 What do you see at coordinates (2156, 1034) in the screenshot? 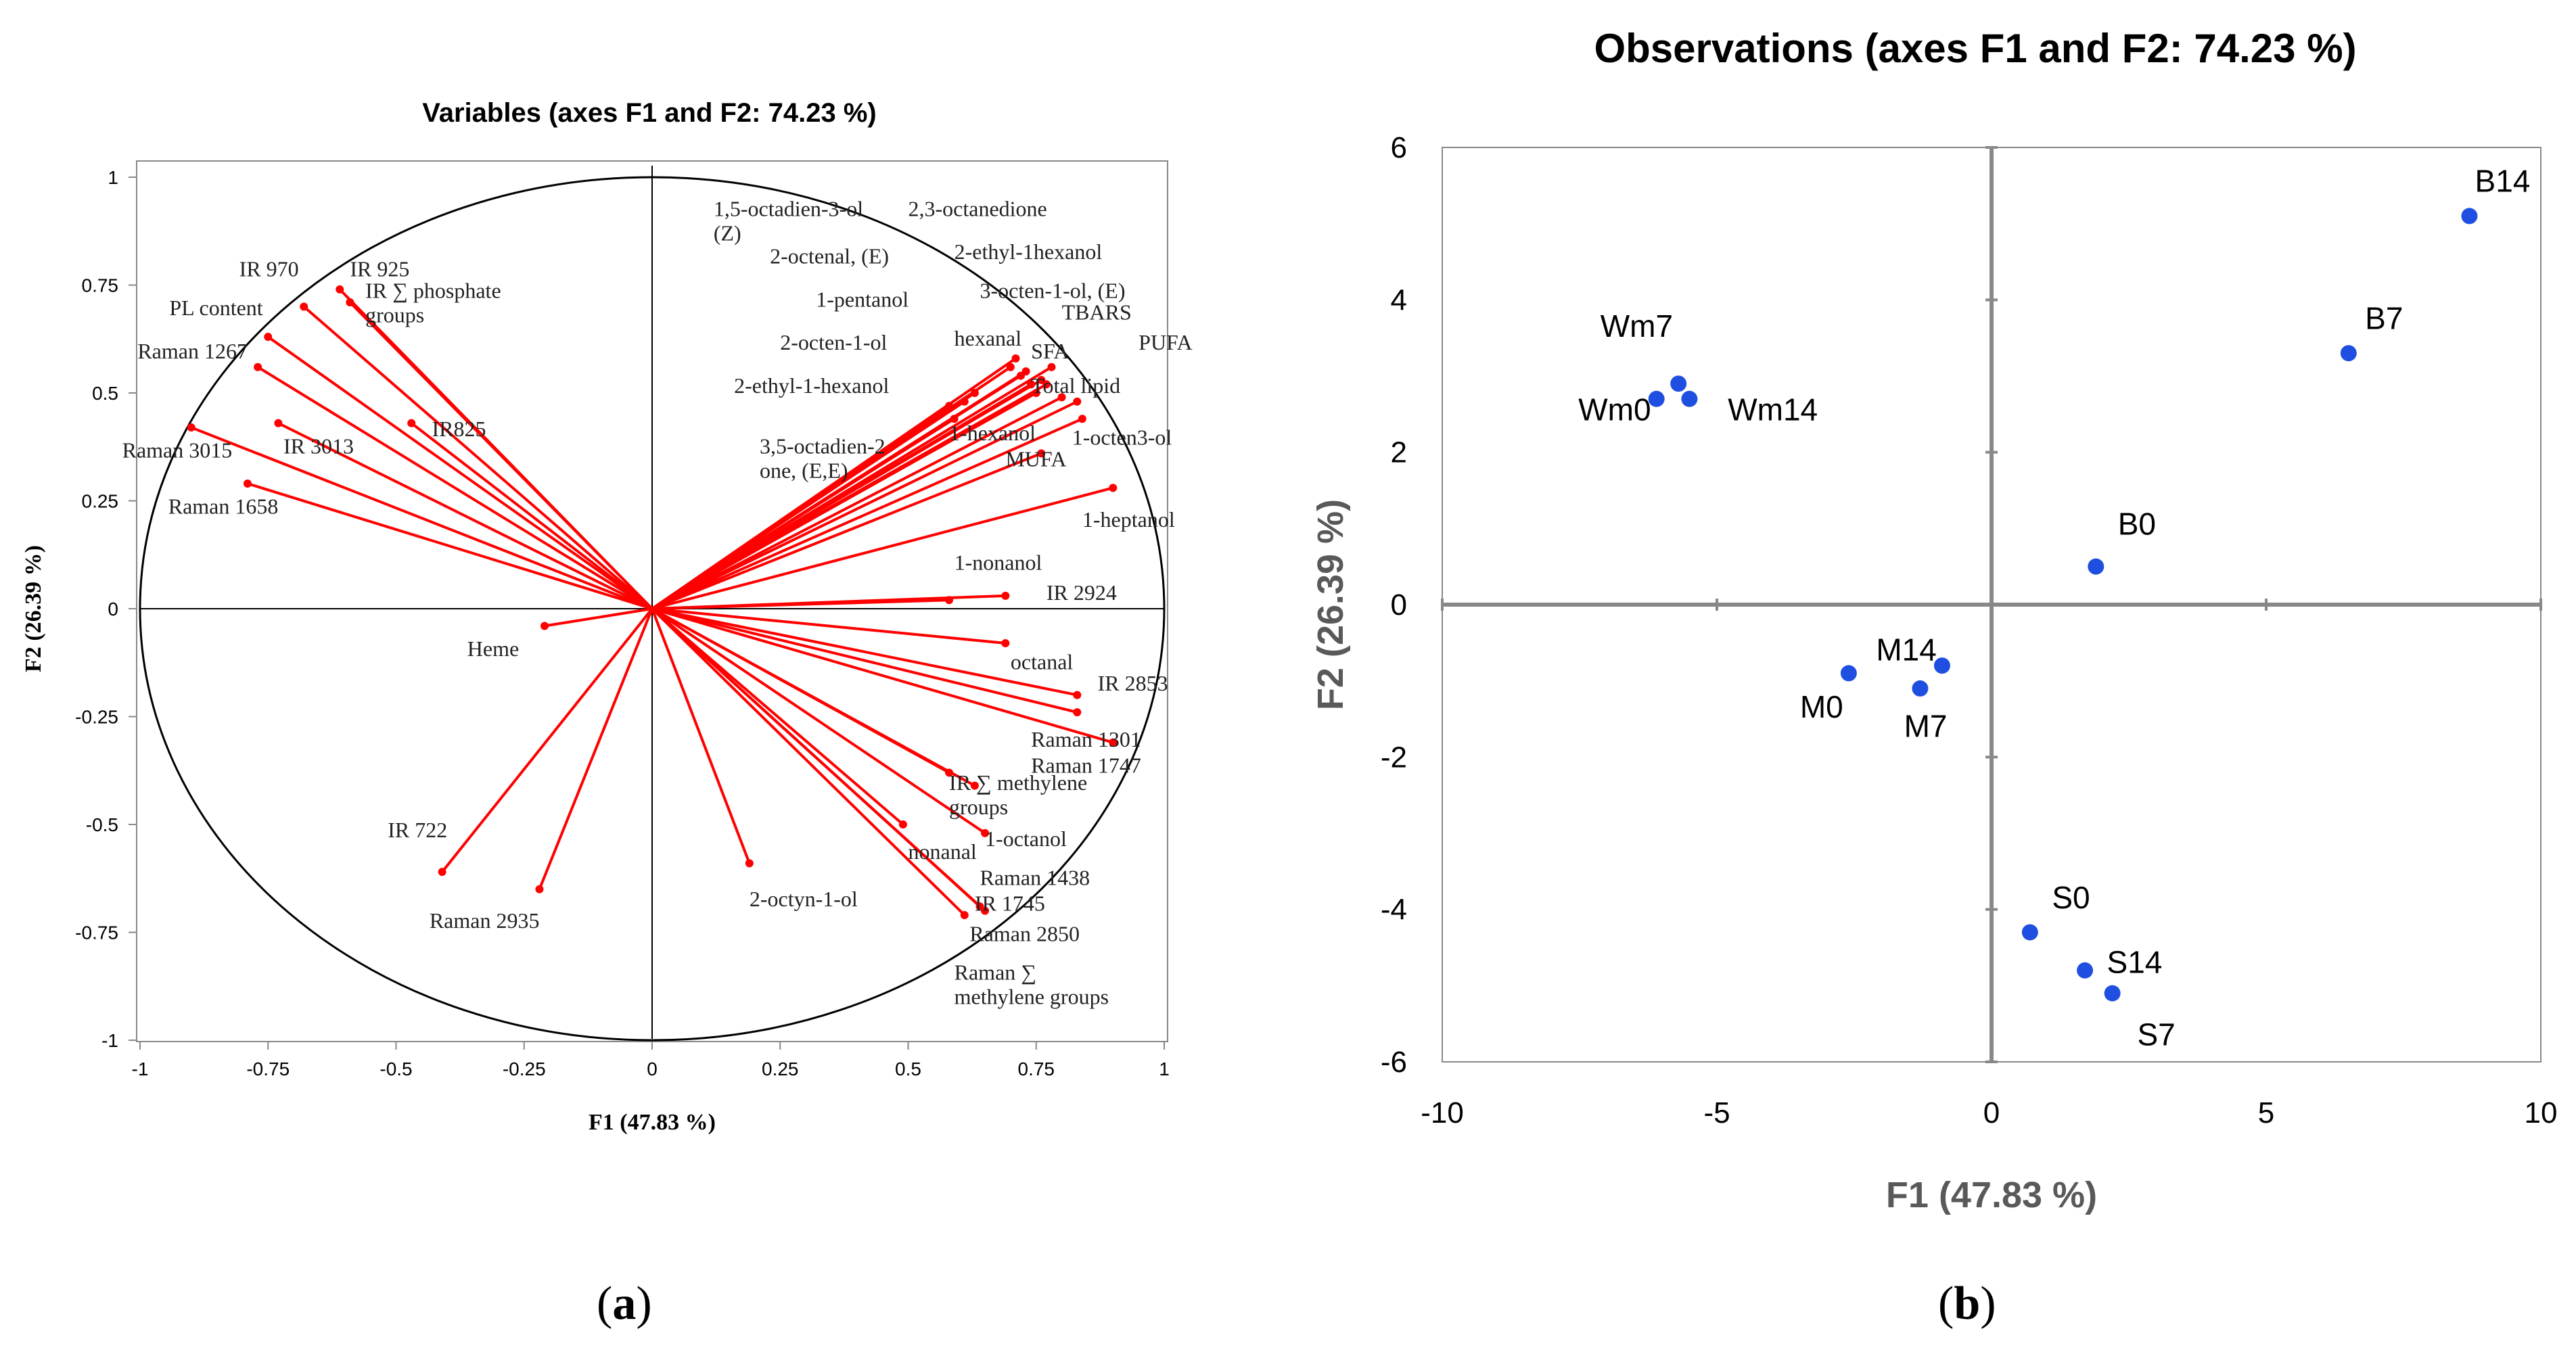
I see `observation-label: S7` at bounding box center [2156, 1034].